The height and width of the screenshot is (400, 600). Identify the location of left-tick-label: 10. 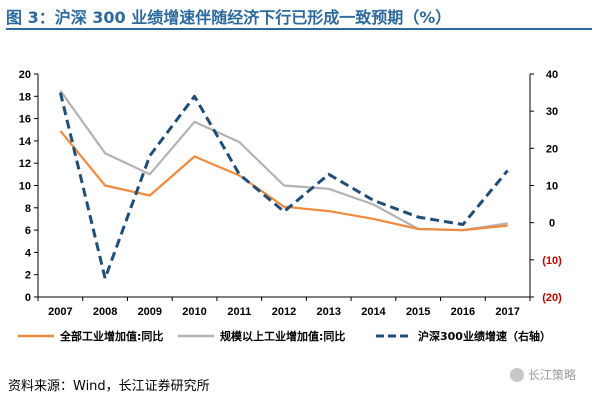
(25, 187).